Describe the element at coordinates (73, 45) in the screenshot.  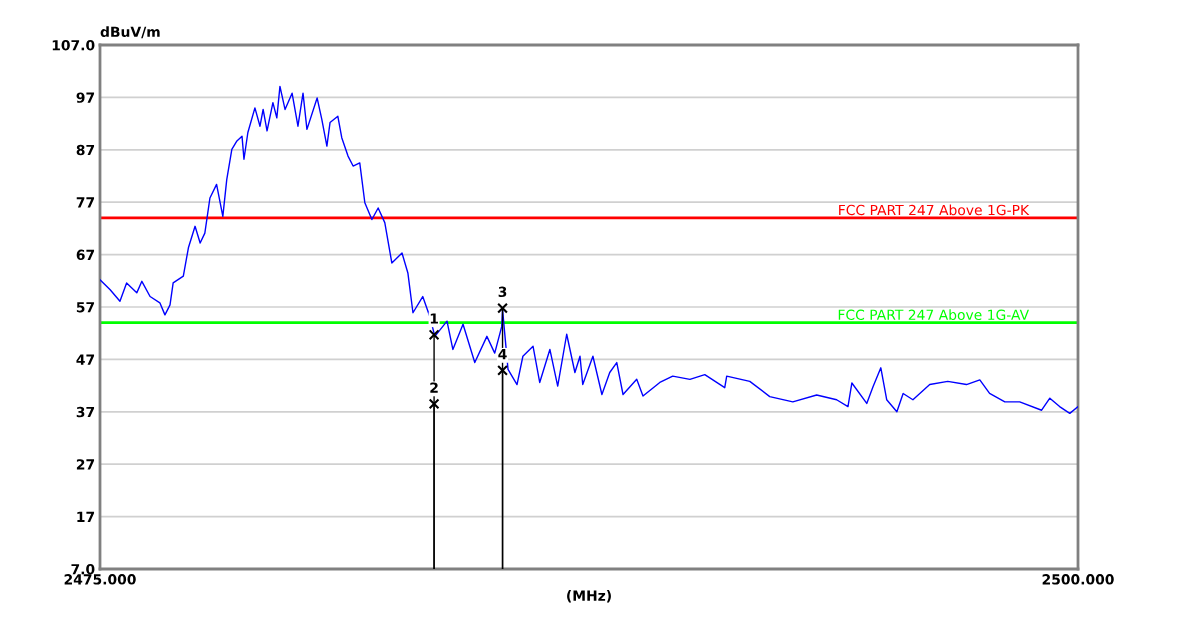
I see `y-tick-label: 107.0` at that location.